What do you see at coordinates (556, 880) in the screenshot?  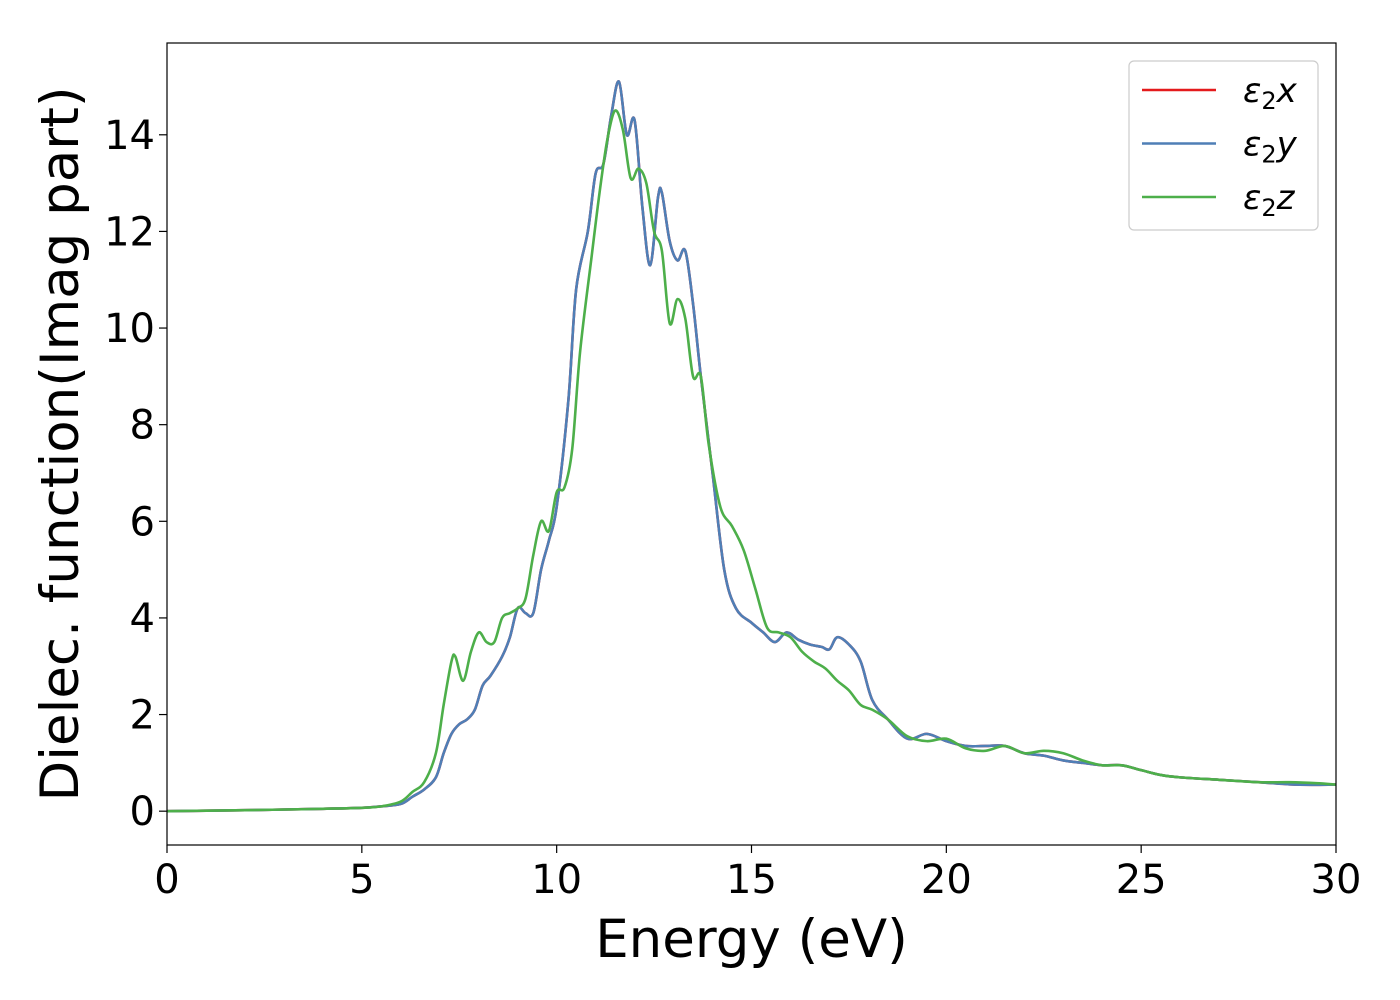 I see `x-tick-label: 10` at bounding box center [556, 880].